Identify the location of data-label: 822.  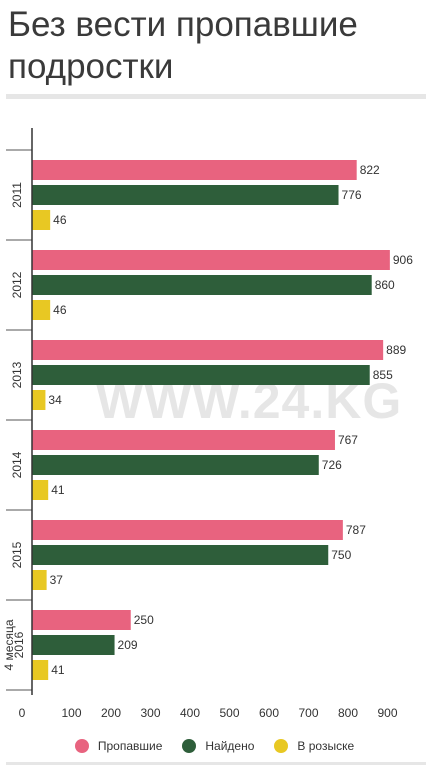
(370, 170).